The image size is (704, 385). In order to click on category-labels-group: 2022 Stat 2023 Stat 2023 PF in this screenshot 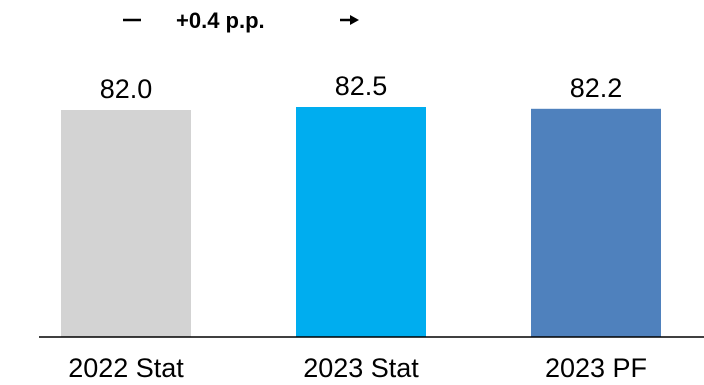, I will do `click(357, 368)`.